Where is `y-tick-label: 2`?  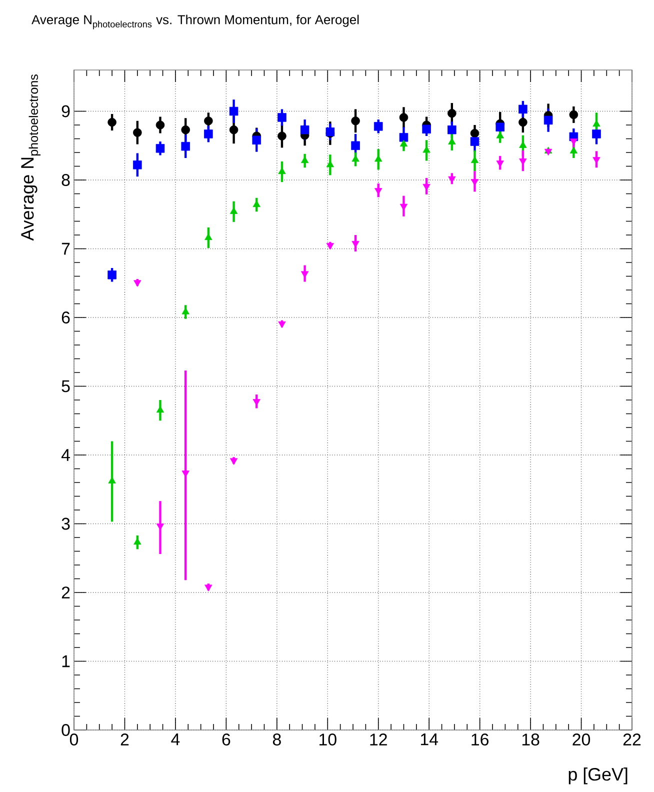
y-tick-label: 2 is located at coordinates (66, 592).